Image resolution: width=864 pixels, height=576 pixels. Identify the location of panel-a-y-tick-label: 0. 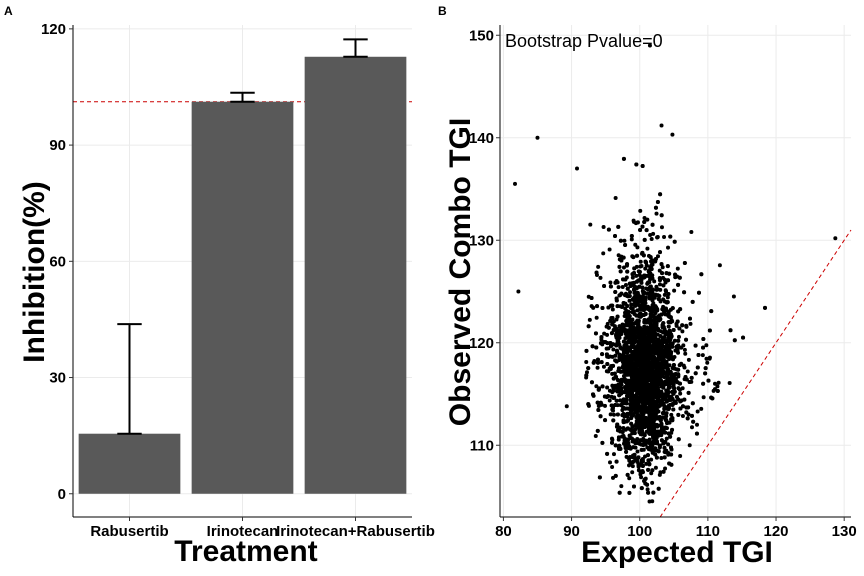
(62, 494).